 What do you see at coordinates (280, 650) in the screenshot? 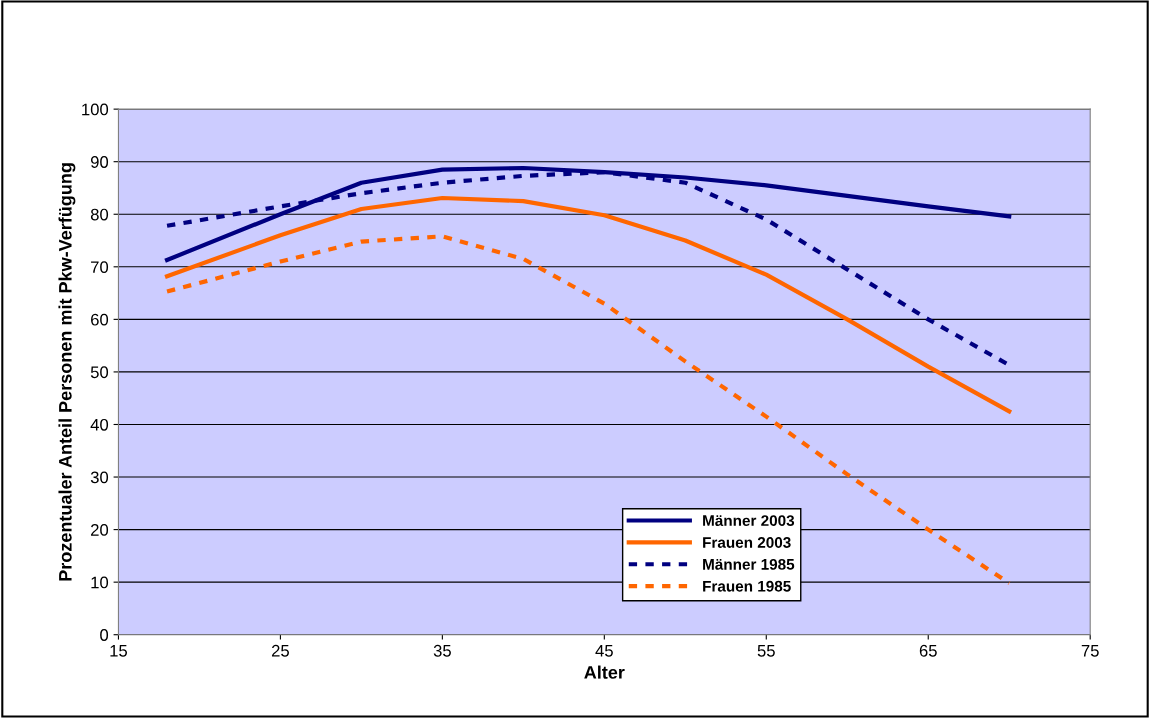
I see `x-tick-label: 25` at bounding box center [280, 650].